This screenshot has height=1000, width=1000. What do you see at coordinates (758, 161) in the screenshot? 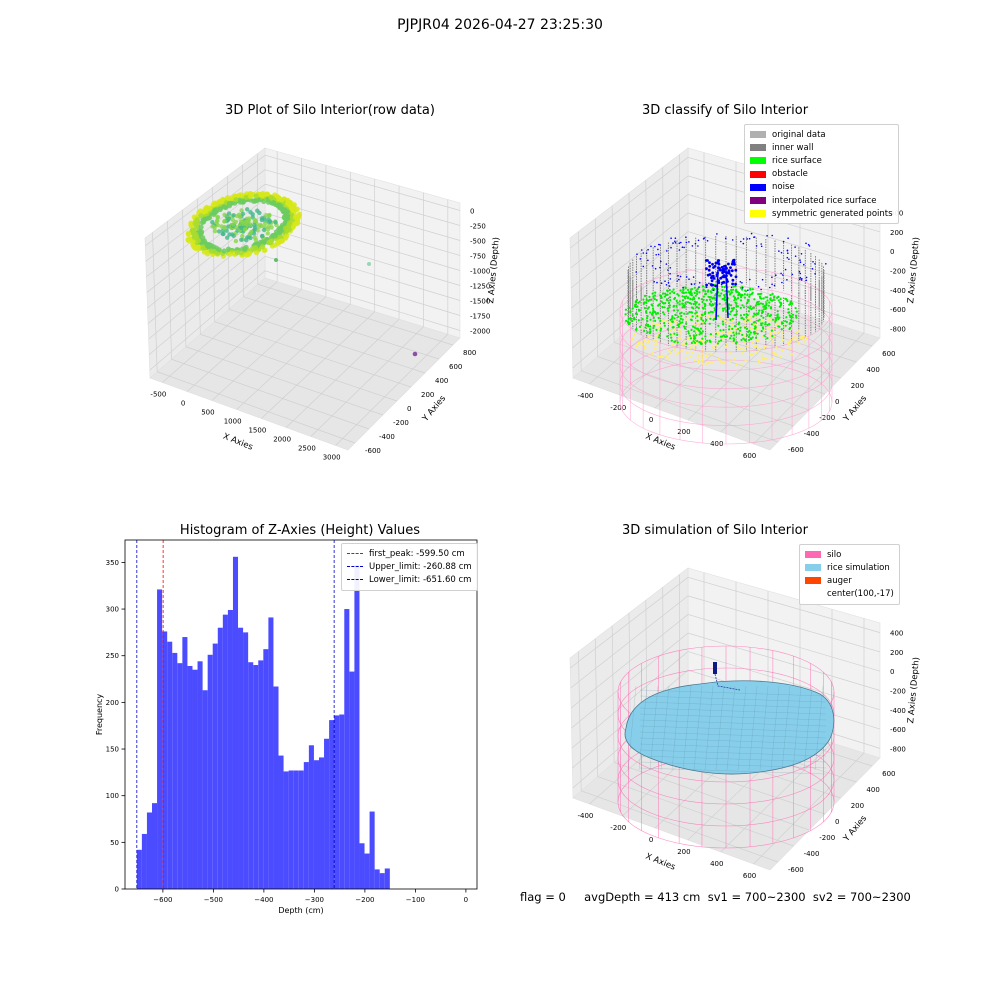
I see `legend-swatch` at bounding box center [758, 161].